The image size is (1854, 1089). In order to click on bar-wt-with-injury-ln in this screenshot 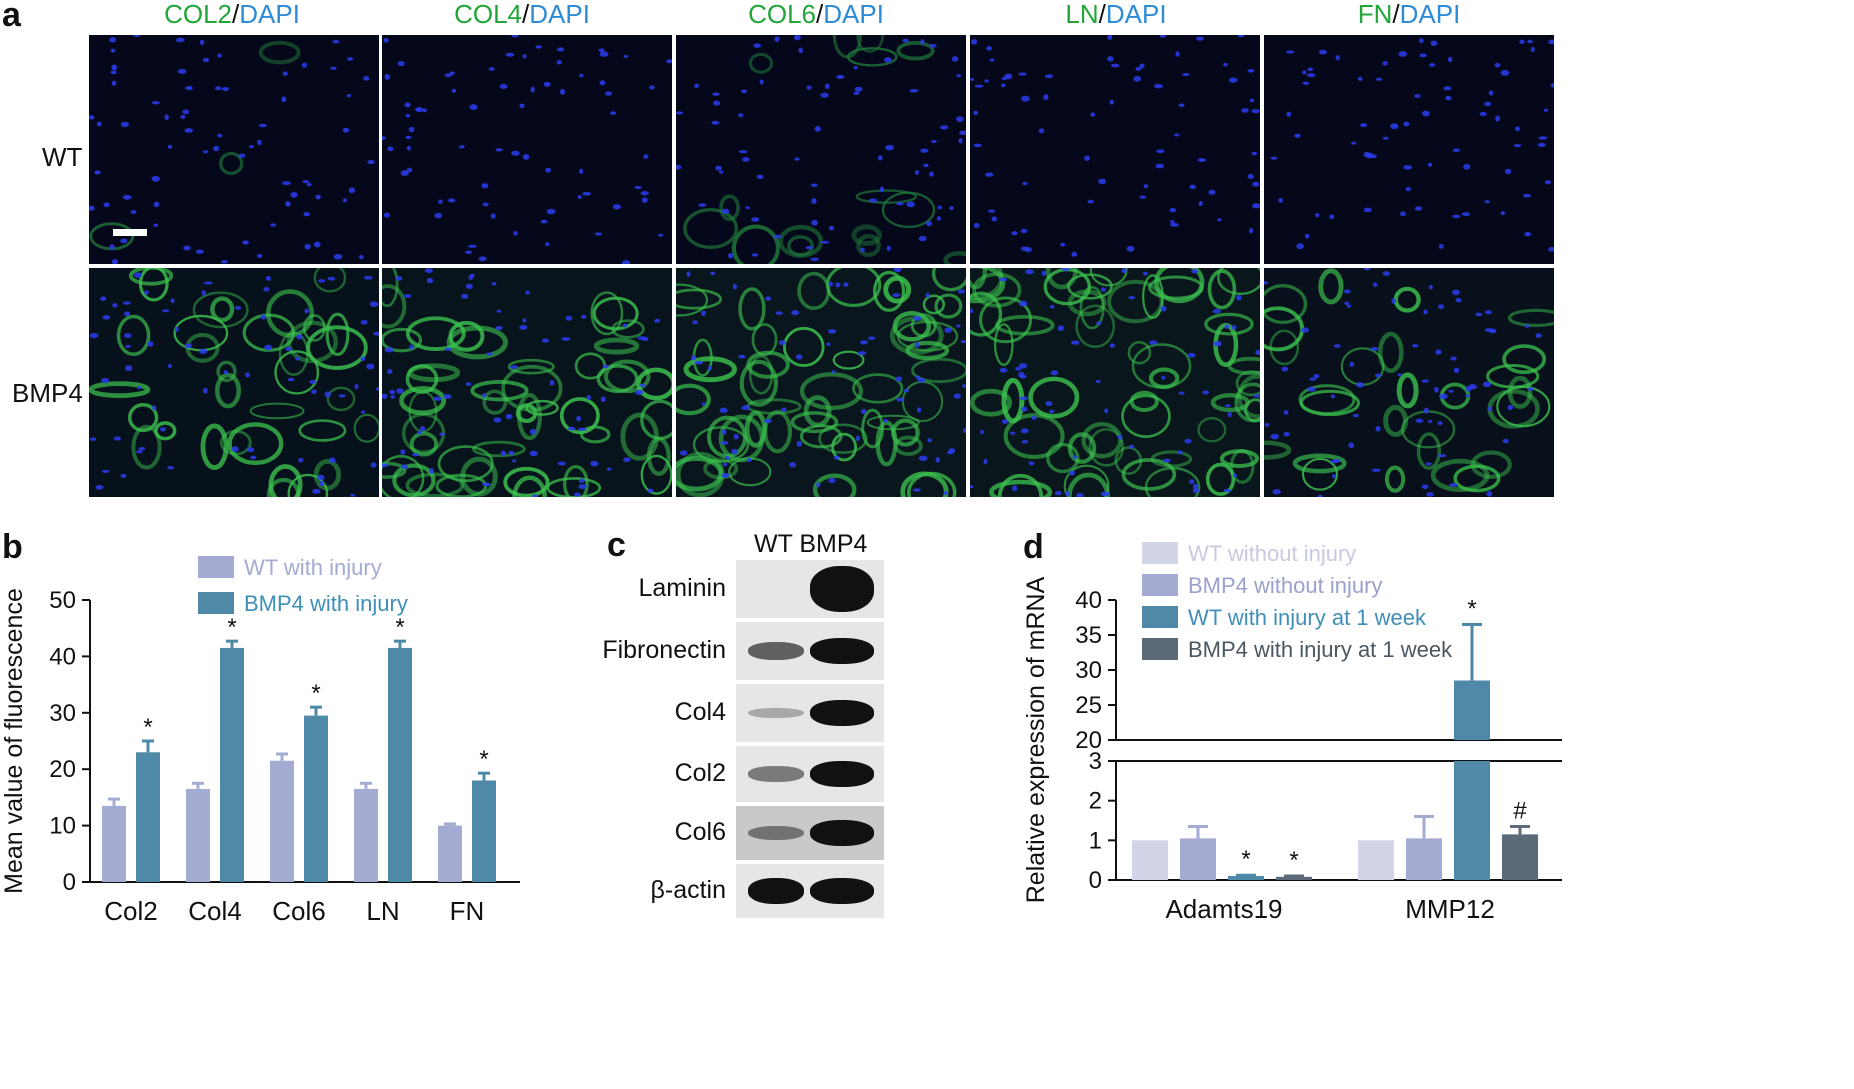, I will do `click(366, 835)`.